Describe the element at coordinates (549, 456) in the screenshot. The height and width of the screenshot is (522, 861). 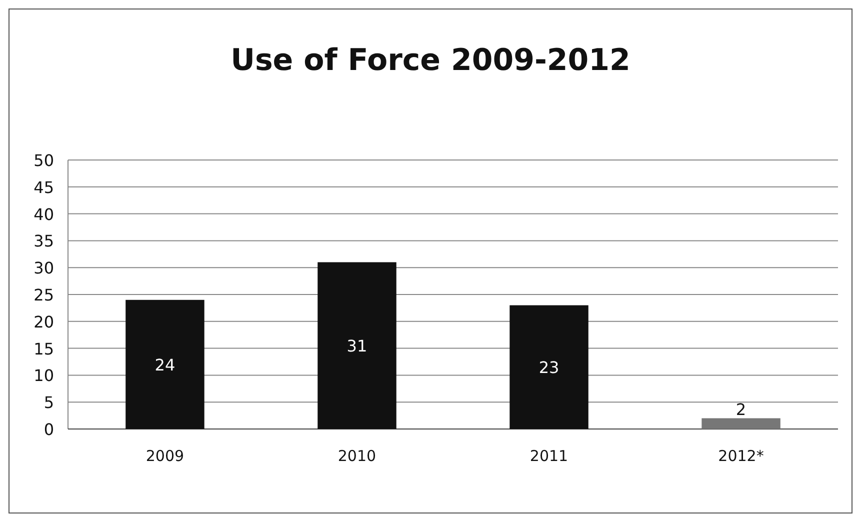
I see `x-tick-label: 2011` at that location.